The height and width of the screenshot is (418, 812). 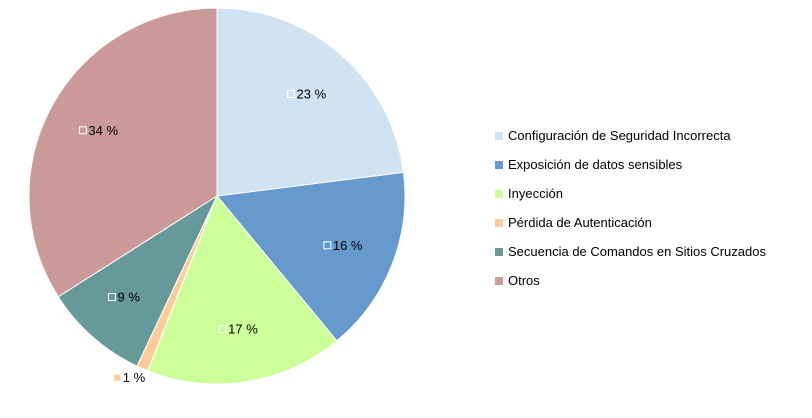 I want to click on slice-label: 23 %, so click(x=307, y=93).